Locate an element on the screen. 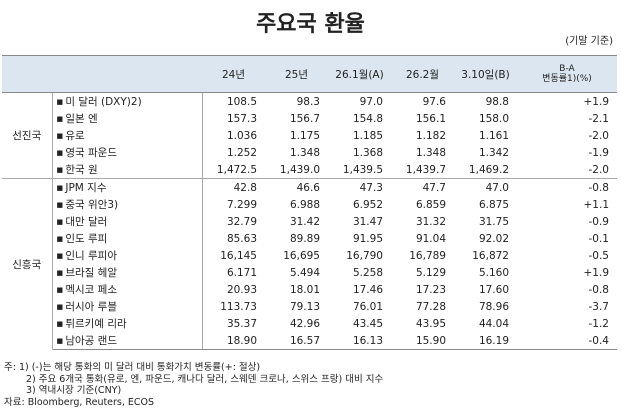 The height and width of the screenshot is (419, 621). currency-name: 브라질 헤알 is located at coordinates (127, 272).